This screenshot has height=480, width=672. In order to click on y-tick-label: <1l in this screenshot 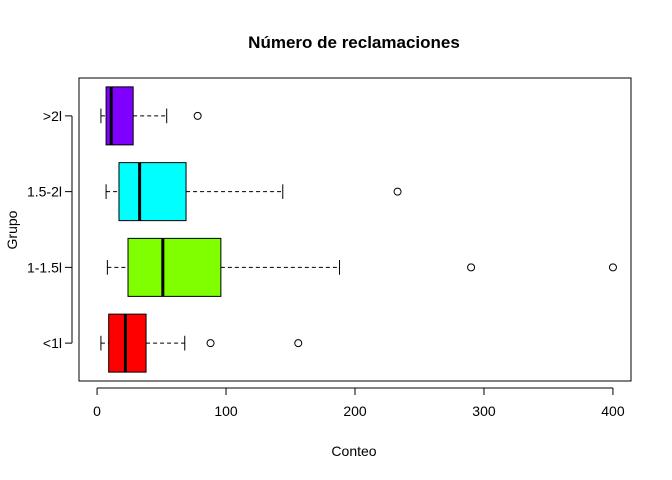, I will do `click(52, 343)`.